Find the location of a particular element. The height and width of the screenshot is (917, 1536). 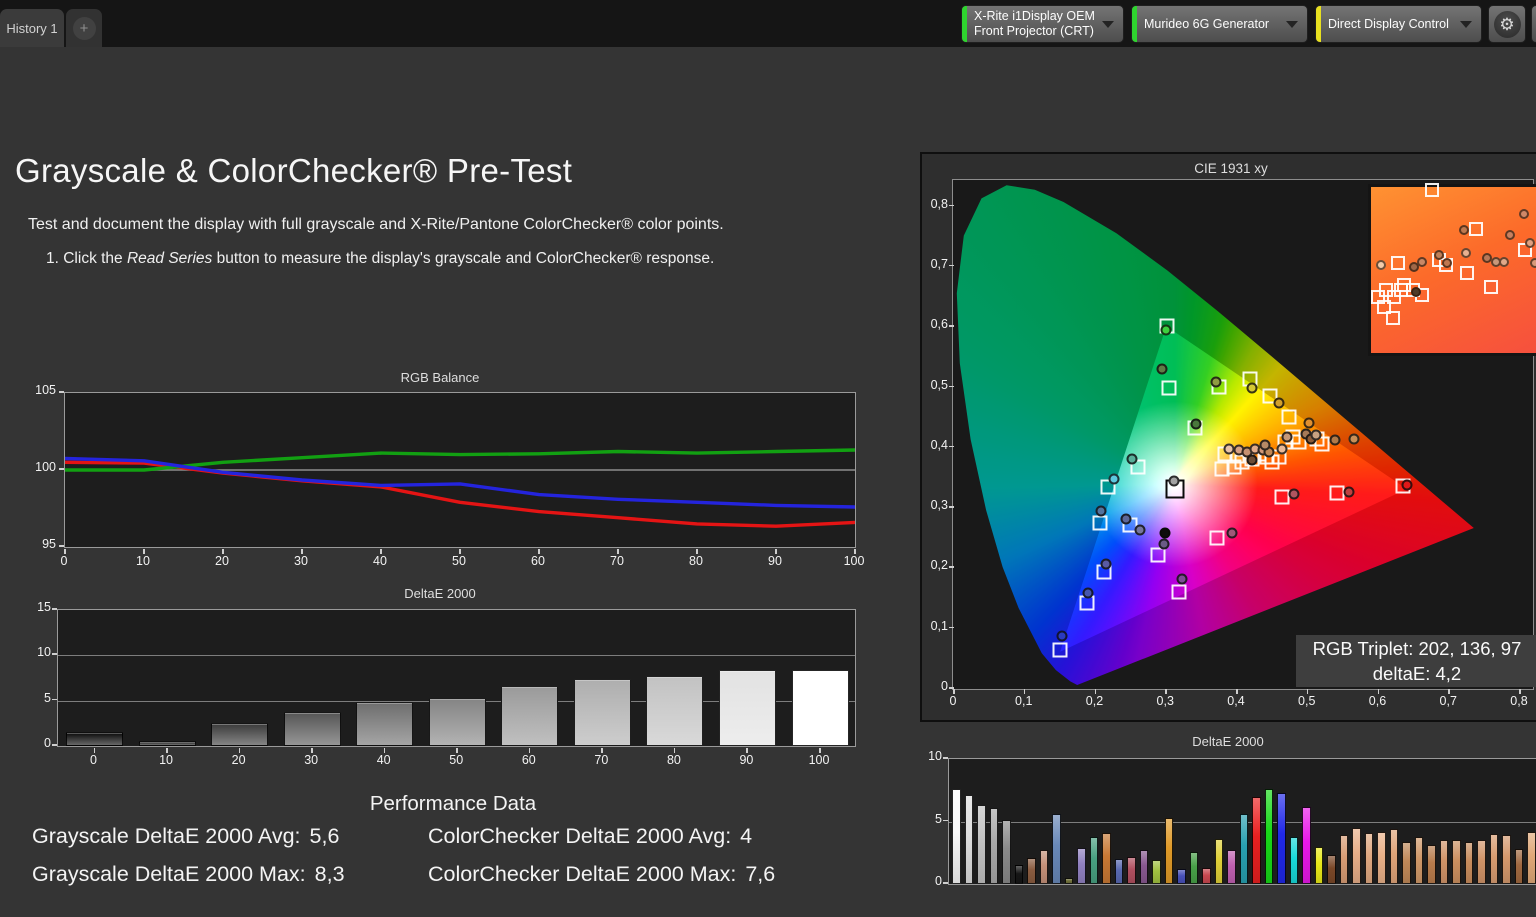

axis-tick-label: 105 is located at coordinates (45, 390).